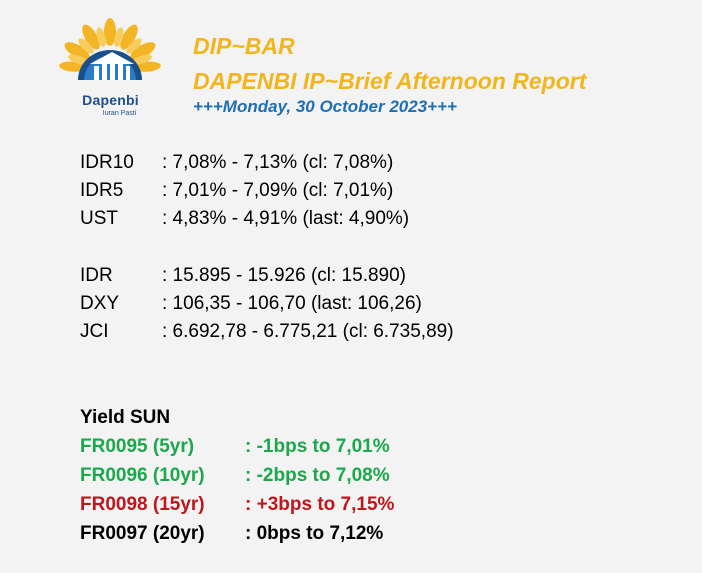  What do you see at coordinates (110, 100) in the screenshot?
I see `logo-name: Dapenbi` at bounding box center [110, 100].